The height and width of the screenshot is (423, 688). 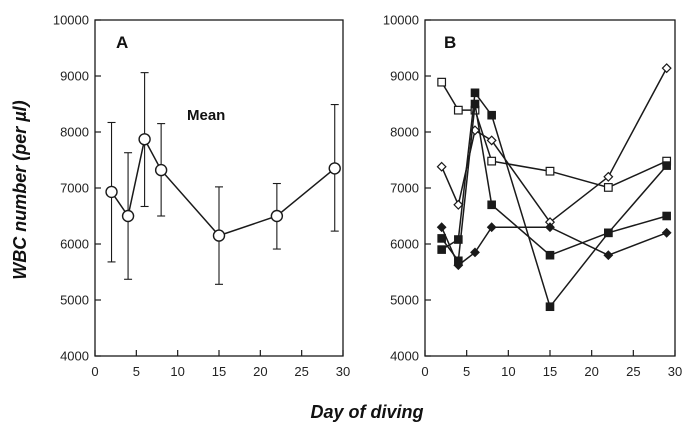 What do you see at coordinates (74, 356) in the screenshot?
I see `panel-a-y-tick-label: 4000` at bounding box center [74, 356].